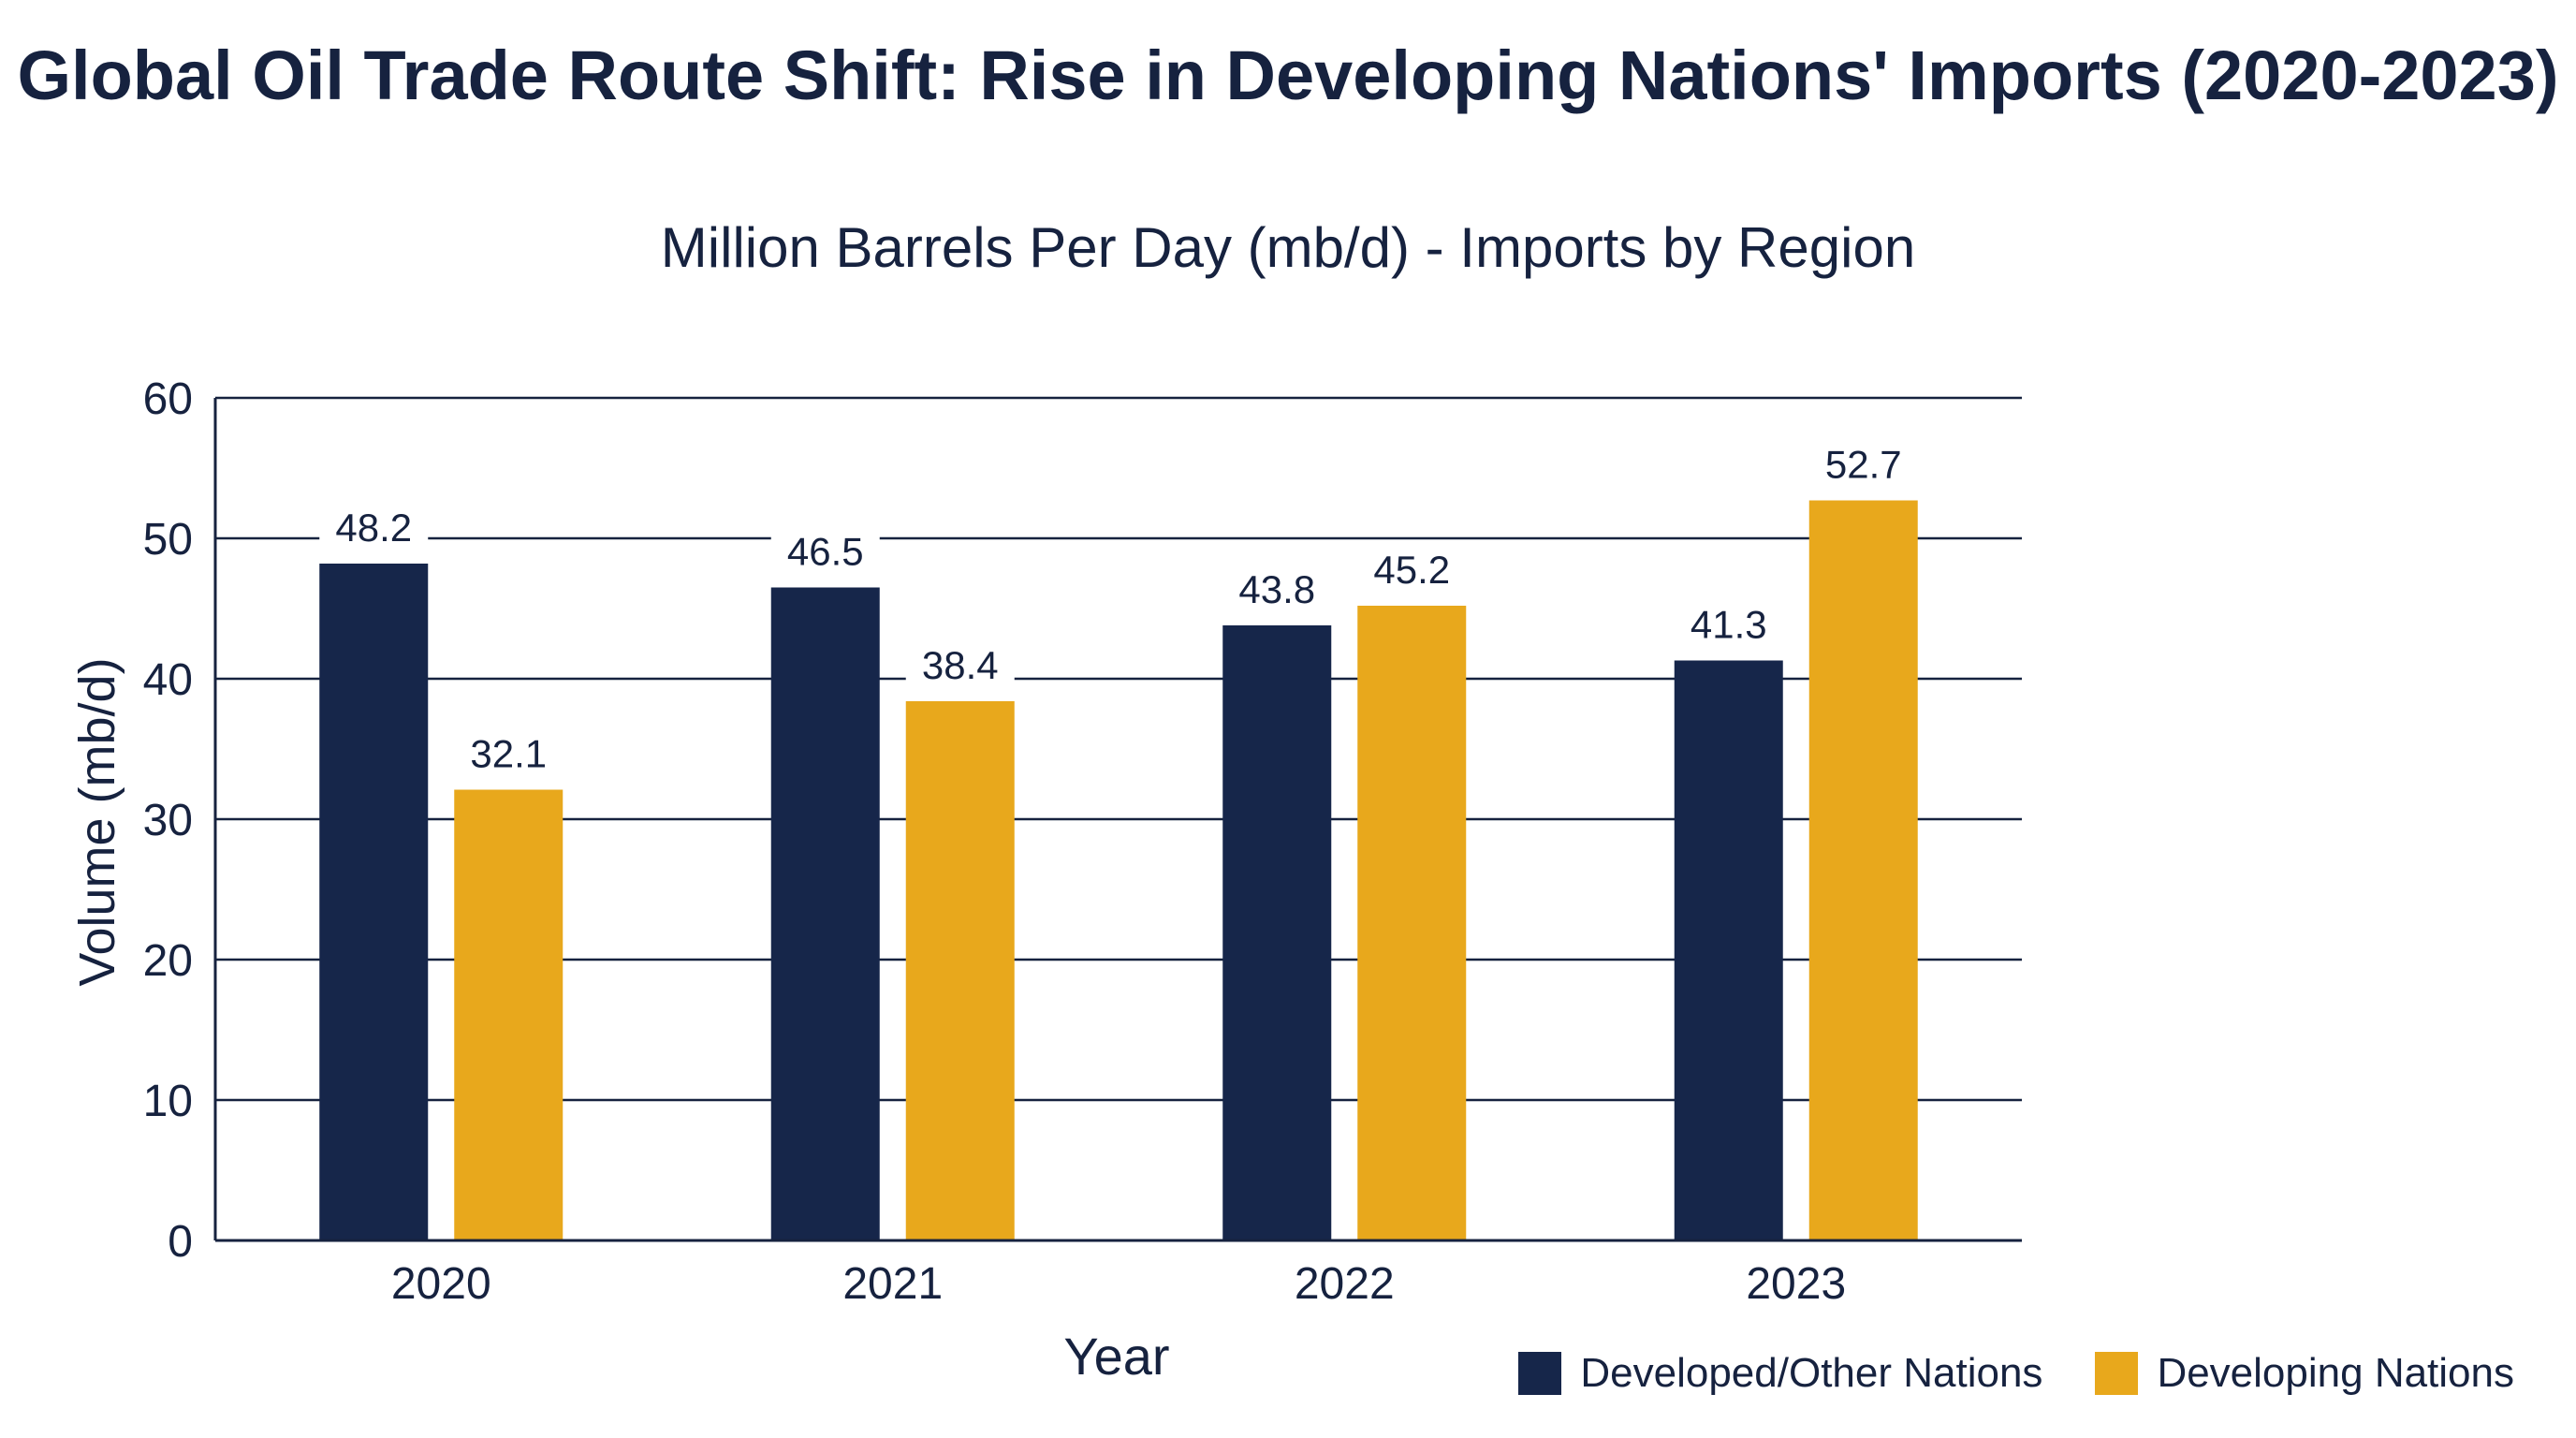 The image size is (2576, 1438). I want to click on data-label: 41.3, so click(1728, 625).